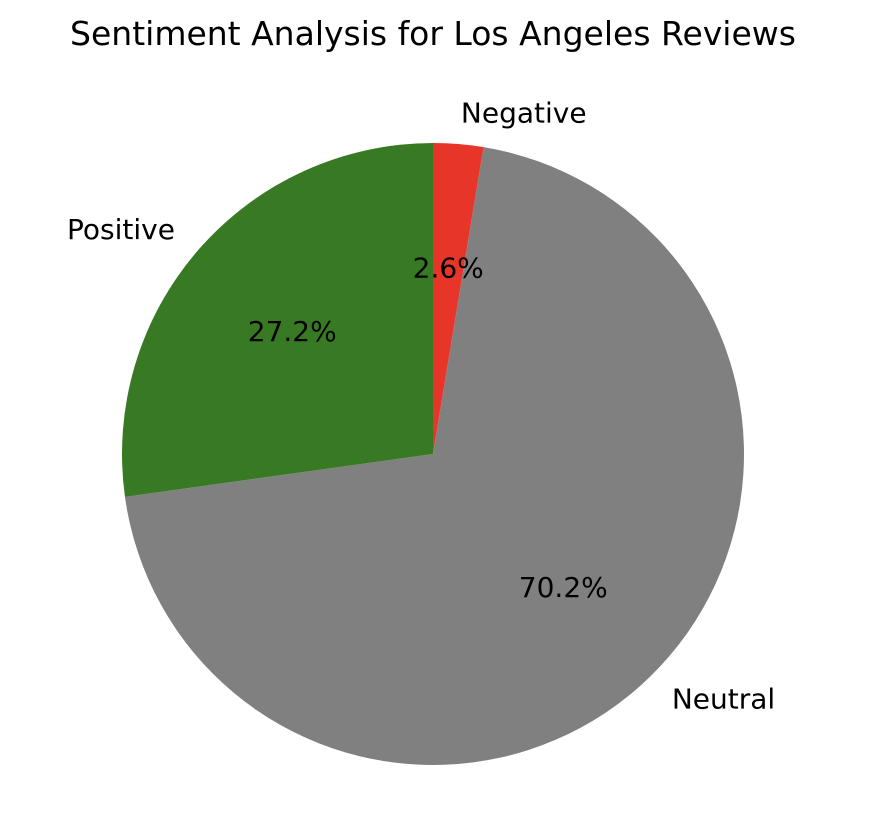 The width and height of the screenshot is (882, 818). Describe the element at coordinates (458, 298) in the screenshot. I see `pie-slice-negative` at that location.